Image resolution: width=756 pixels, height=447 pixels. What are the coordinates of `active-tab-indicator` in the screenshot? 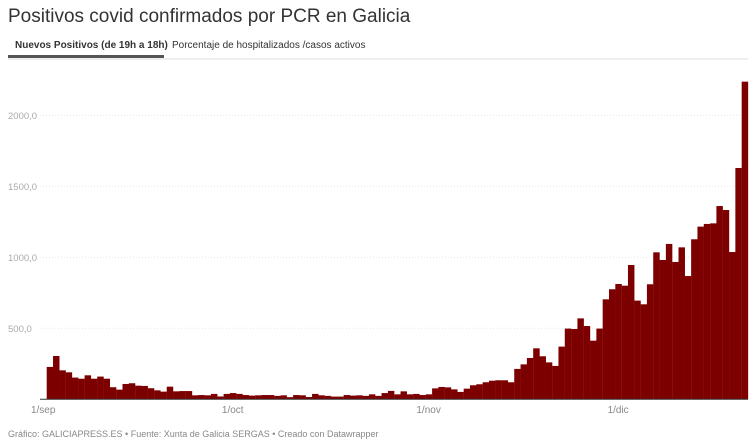 It's located at (86, 56).